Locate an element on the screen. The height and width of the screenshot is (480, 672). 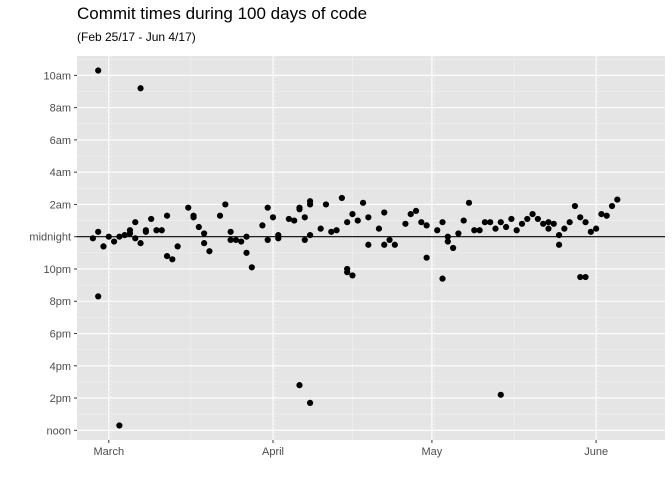
y-tick-label: 4am is located at coordinates (60, 173).